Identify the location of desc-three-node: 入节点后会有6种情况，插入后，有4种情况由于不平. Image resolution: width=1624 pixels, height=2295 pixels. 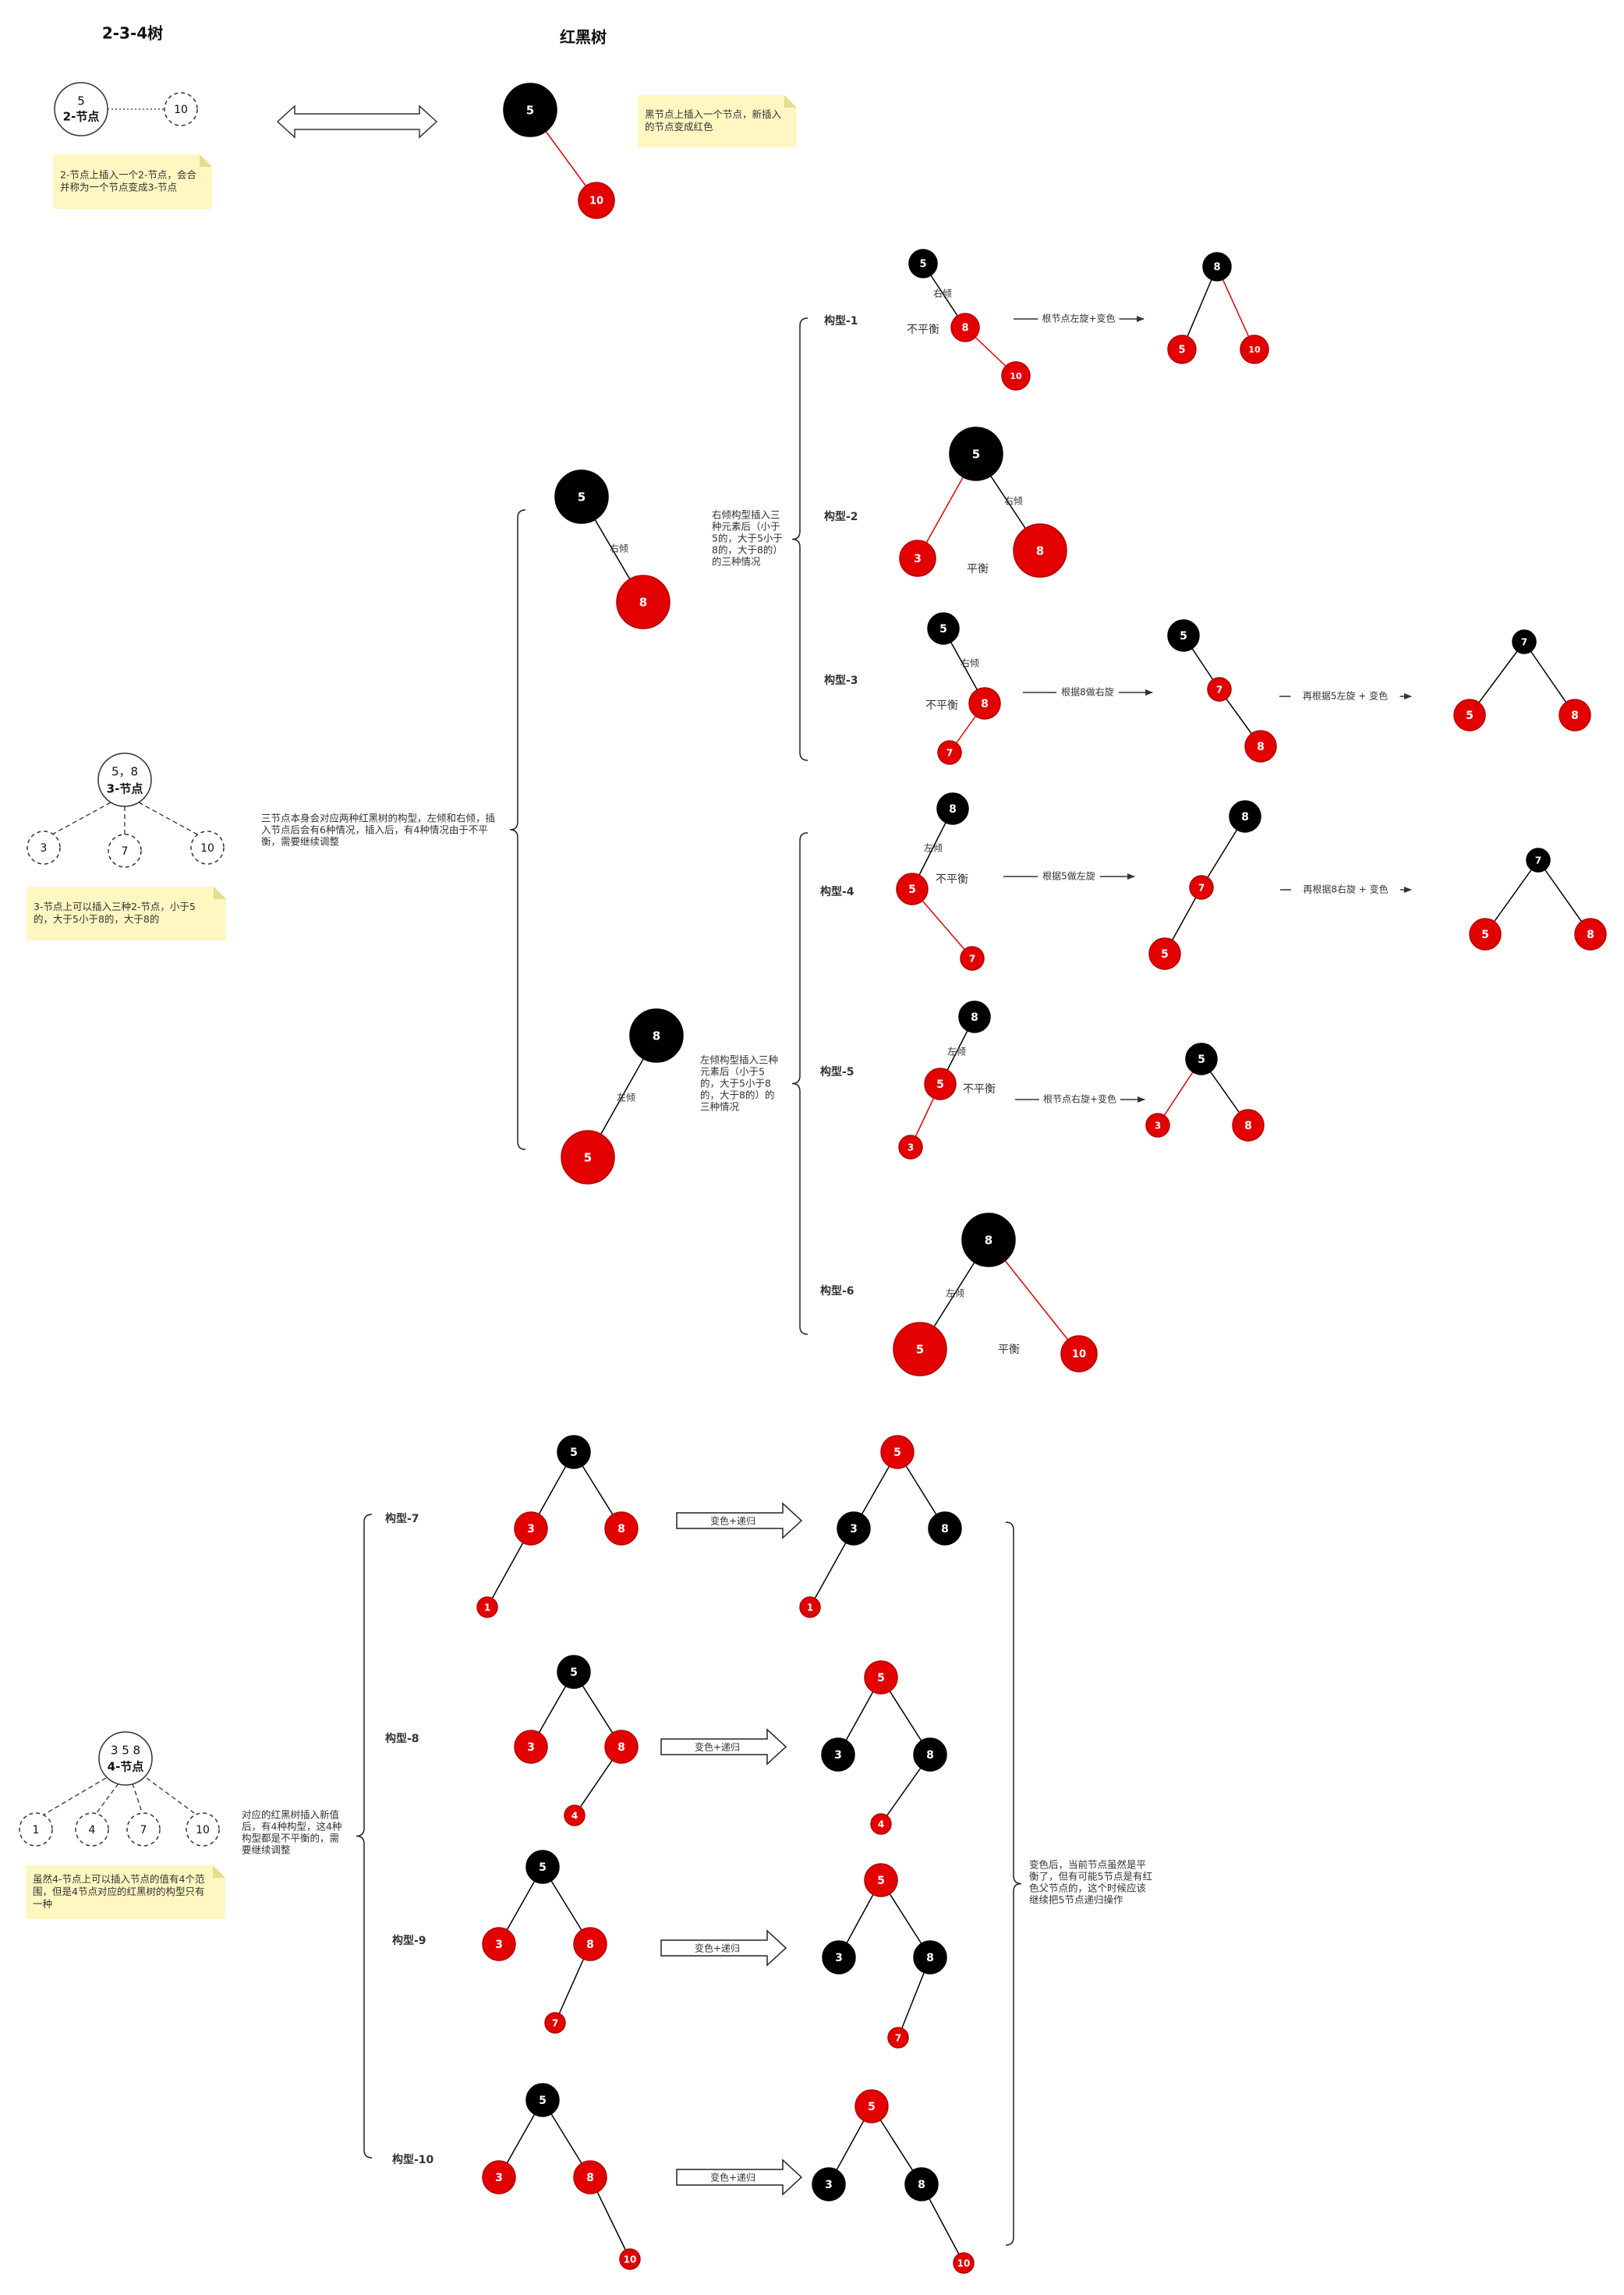
(374, 830).